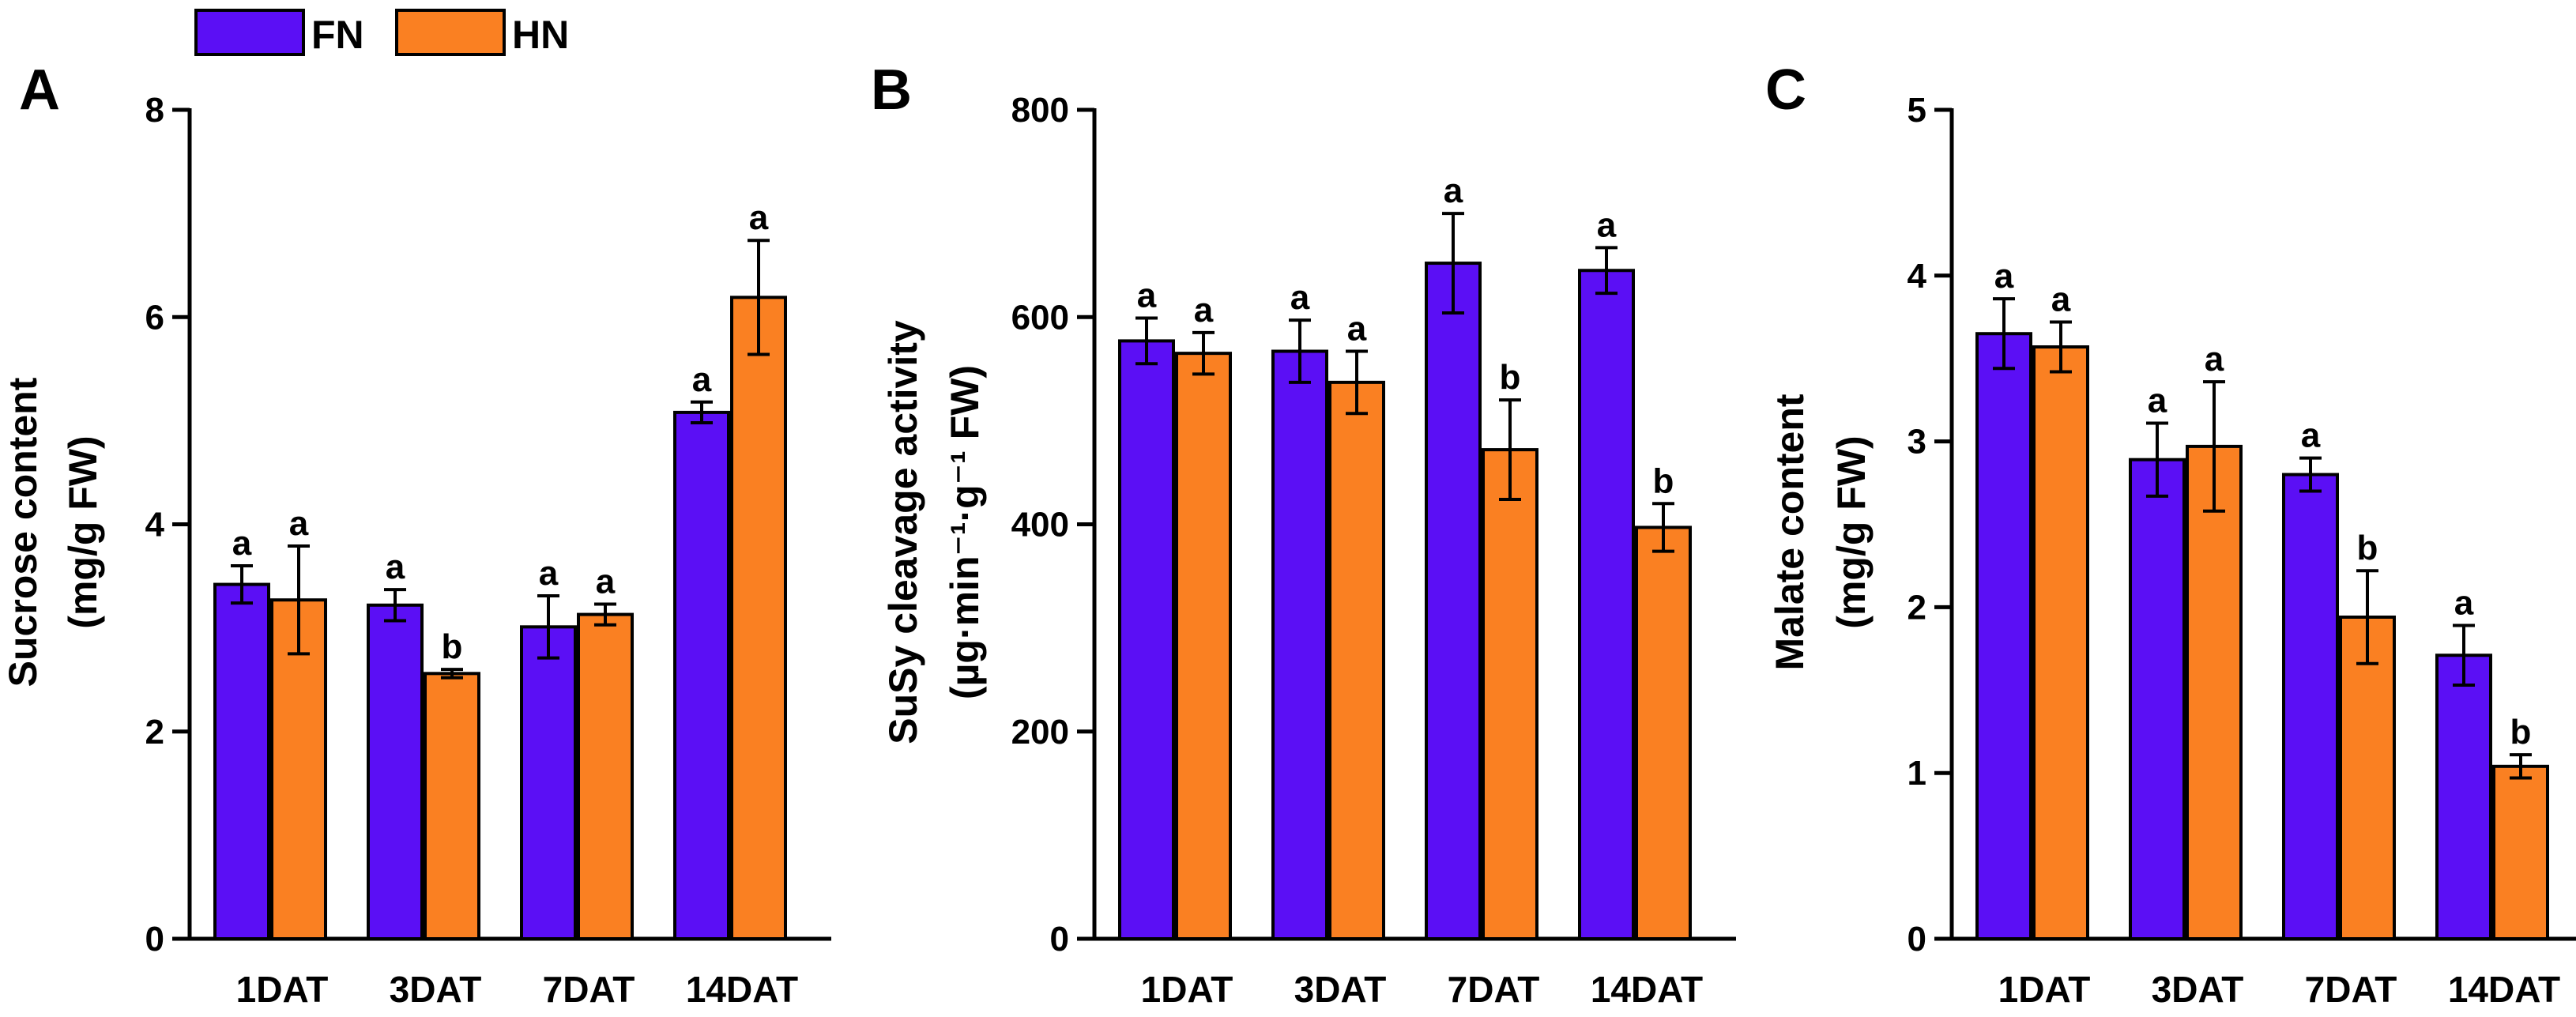  I want to click on y-tick-label: 6, so click(154, 317).